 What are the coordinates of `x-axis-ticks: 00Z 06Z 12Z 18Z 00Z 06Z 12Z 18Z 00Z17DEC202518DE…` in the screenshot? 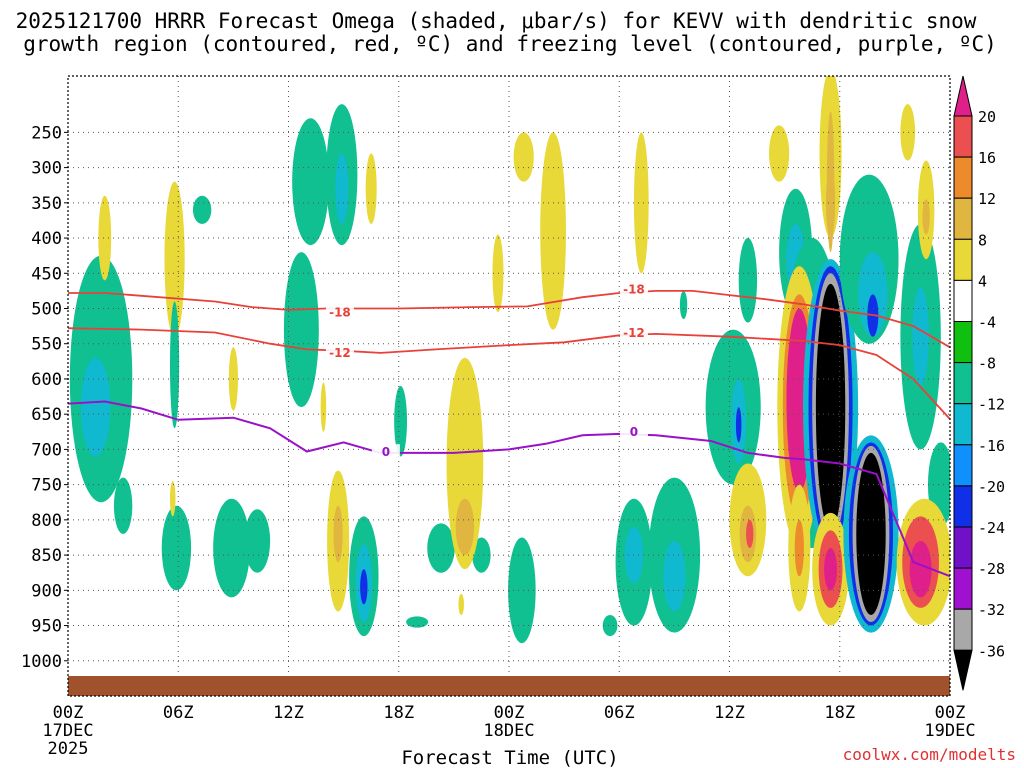 It's located at (508, 731).